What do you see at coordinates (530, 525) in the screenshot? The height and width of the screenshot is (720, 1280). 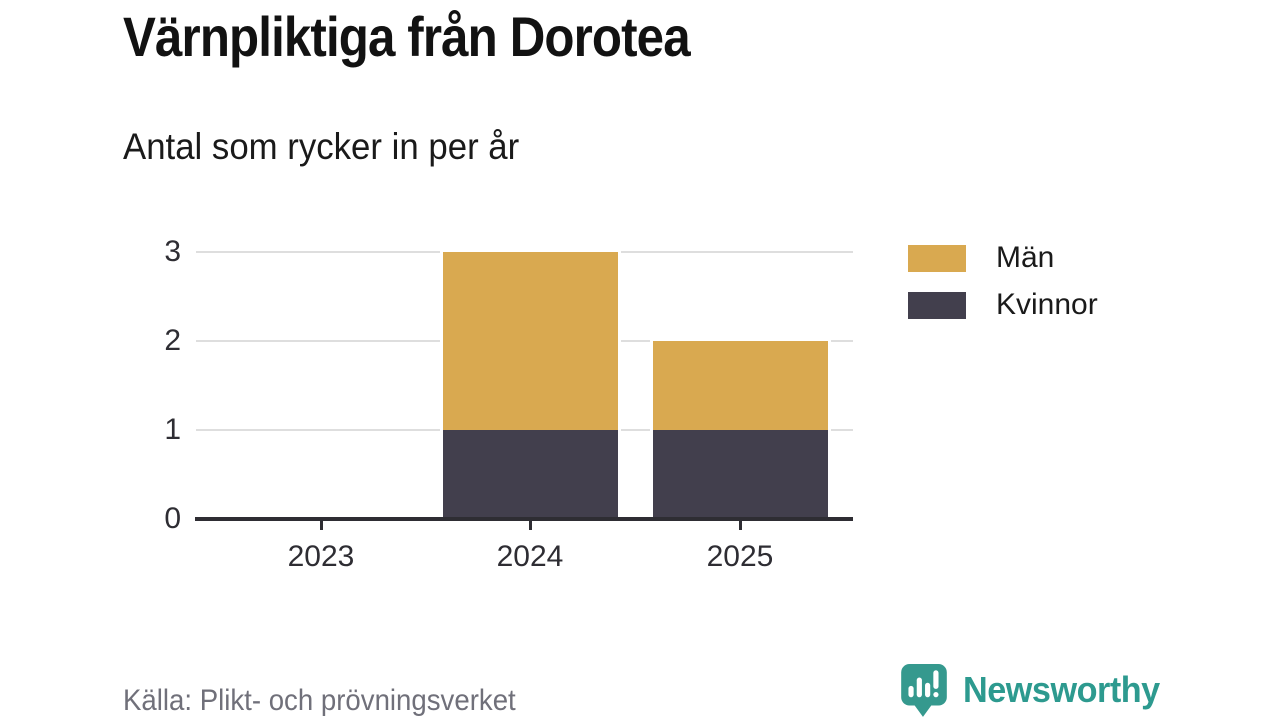 I see `x-axis-tick-2024` at bounding box center [530, 525].